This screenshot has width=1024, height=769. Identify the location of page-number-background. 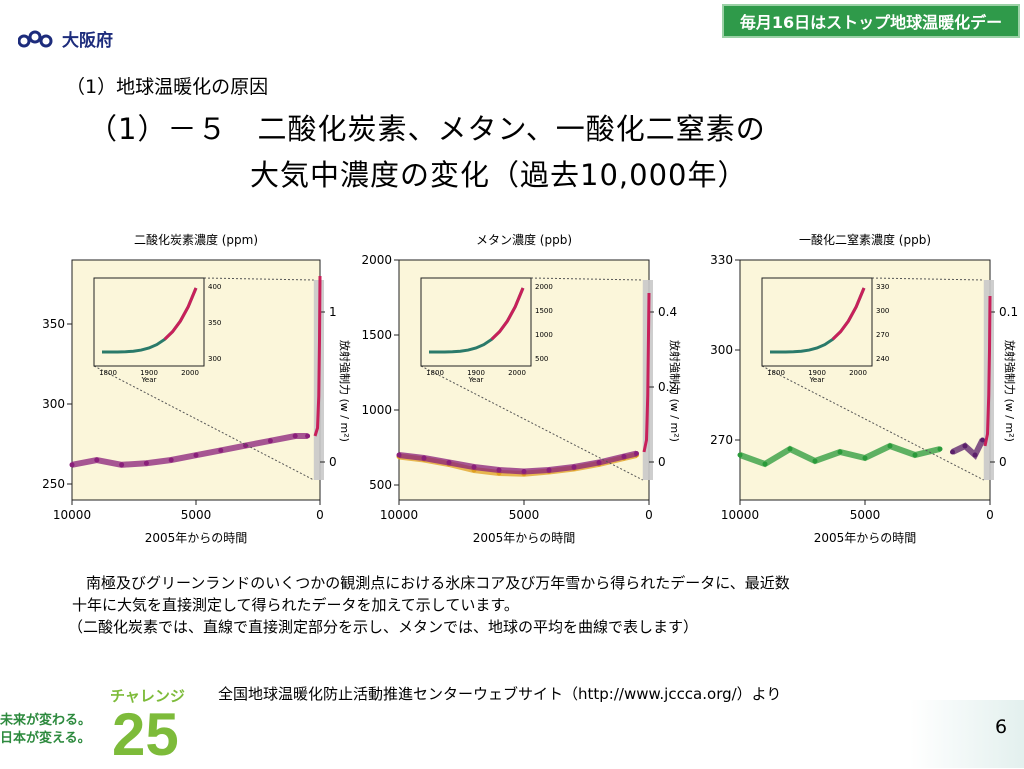
(967, 734).